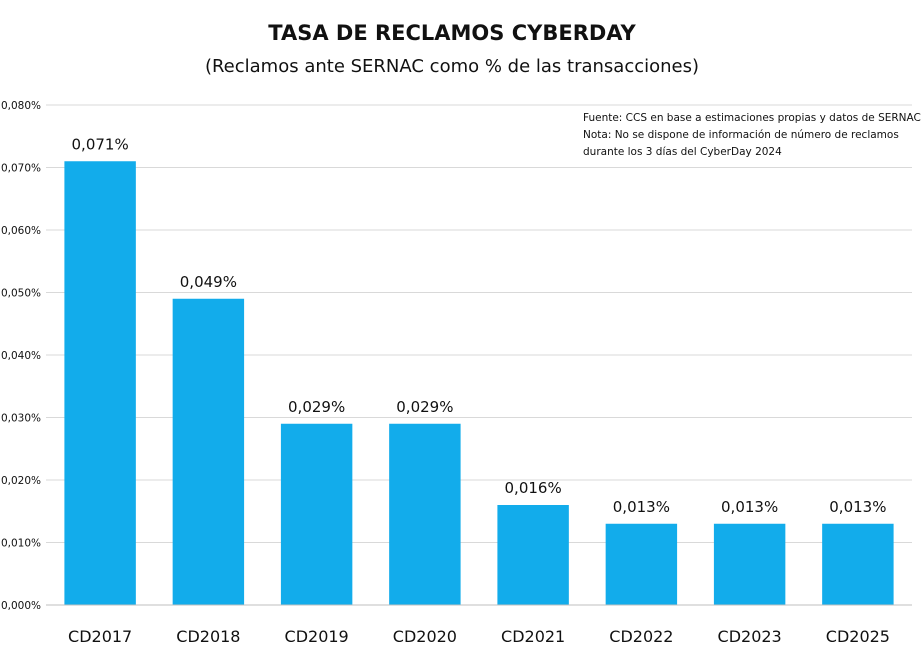 Image resolution: width=923 pixels, height=672 pixels. Describe the element at coordinates (208, 282) in the screenshot. I see `data-label: 0,049%` at that location.